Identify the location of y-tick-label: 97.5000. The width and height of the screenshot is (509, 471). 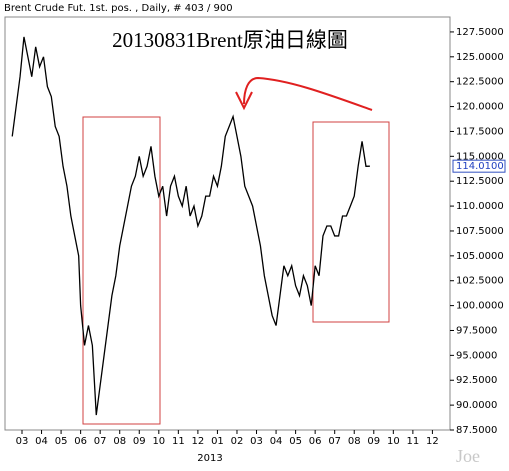
(476, 330).